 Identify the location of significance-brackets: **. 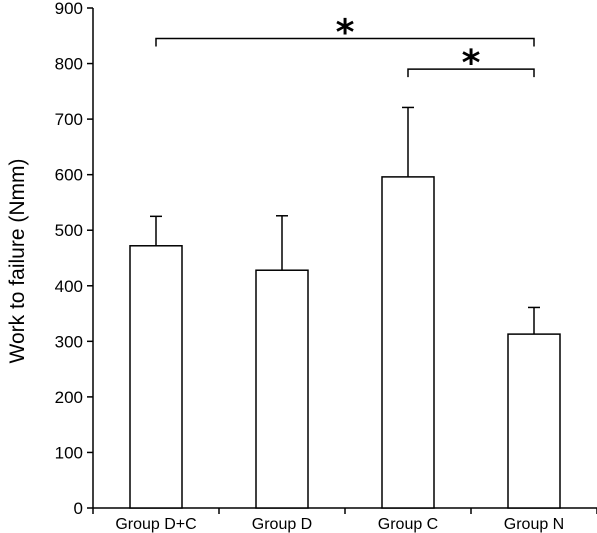
(345, 48).